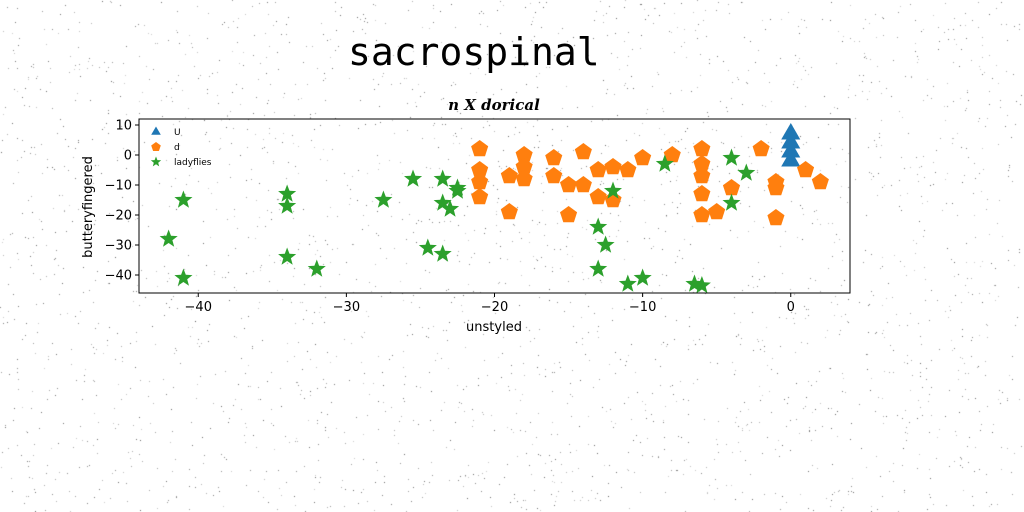 The height and width of the screenshot is (512, 1024). What do you see at coordinates (118, 246) in the screenshot?
I see `y-tick-label: −30` at bounding box center [118, 246].